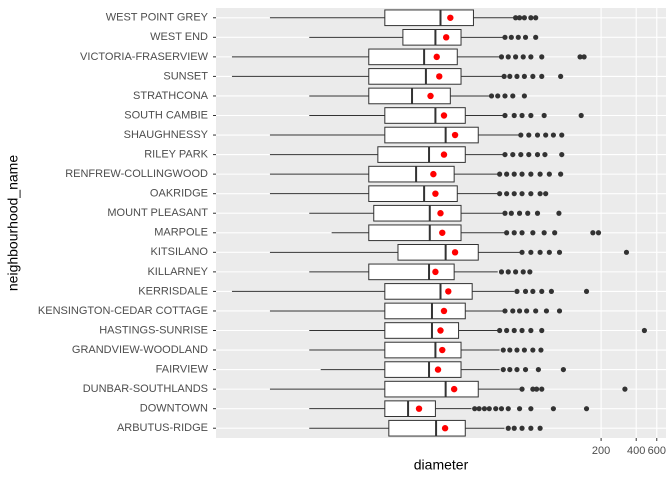 The width and height of the screenshot is (672, 480). I want to click on y-tick-label: FAIRVIEW, so click(182, 369).